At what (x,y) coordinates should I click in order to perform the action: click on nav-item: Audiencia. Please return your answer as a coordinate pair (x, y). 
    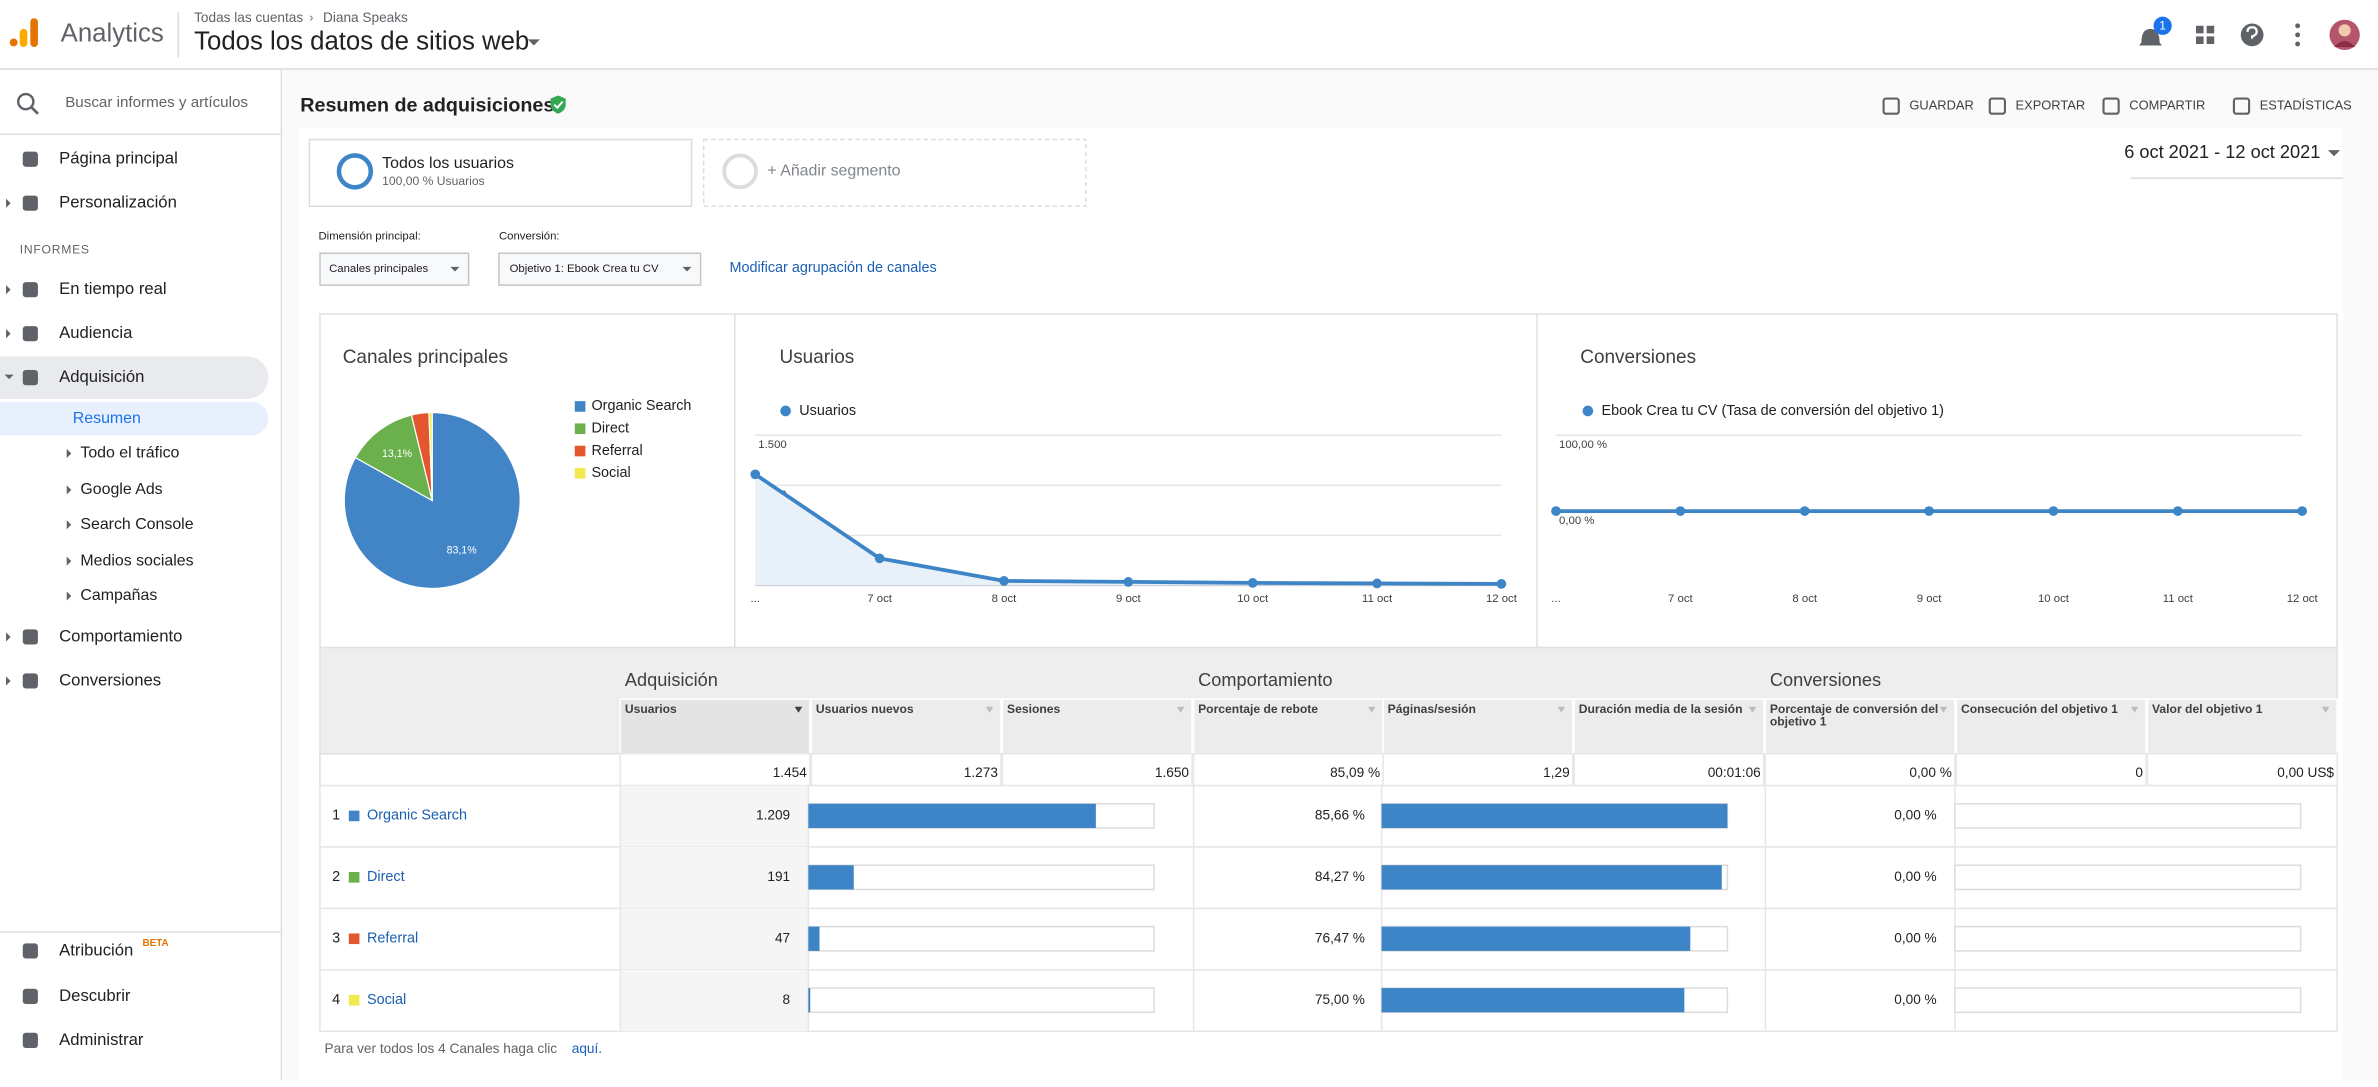
    Looking at the image, I should click on (96, 332).